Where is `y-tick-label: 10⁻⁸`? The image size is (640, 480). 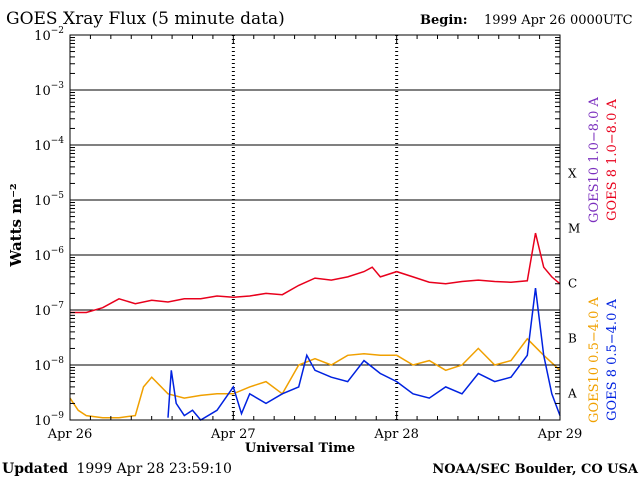 y-tick-label: 10⁻⁸ is located at coordinates (49, 365).